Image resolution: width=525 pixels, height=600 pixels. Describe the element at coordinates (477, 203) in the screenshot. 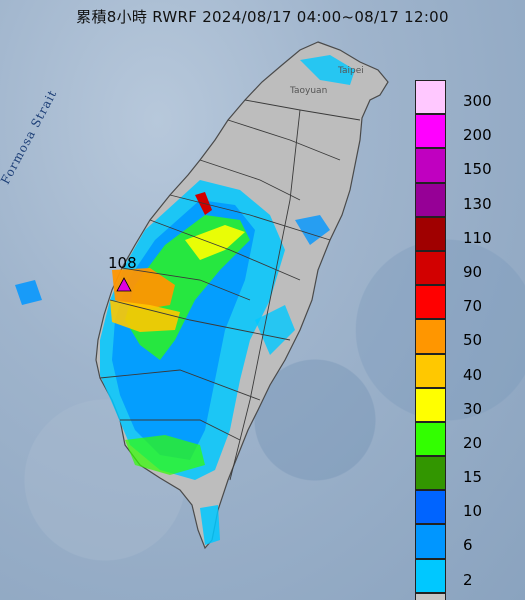

I see `legend-label: 130` at that location.